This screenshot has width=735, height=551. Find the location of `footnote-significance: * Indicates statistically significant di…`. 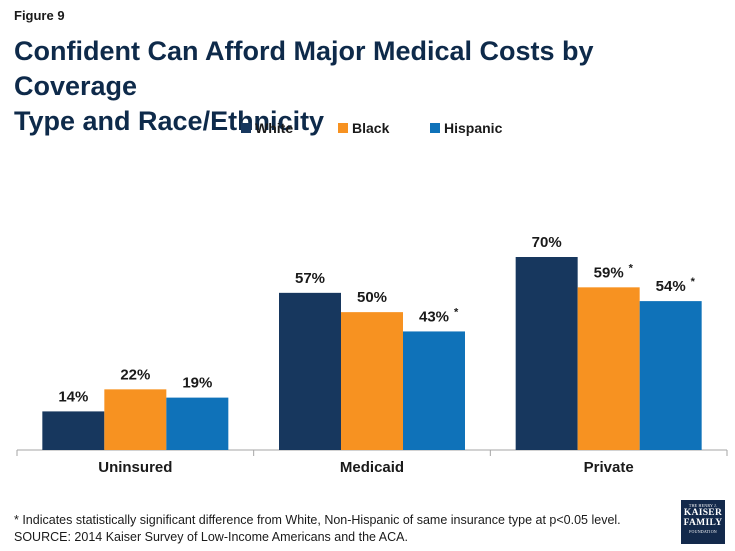

footnote-significance: * Indicates statistically significant di… is located at coordinates (317, 520).